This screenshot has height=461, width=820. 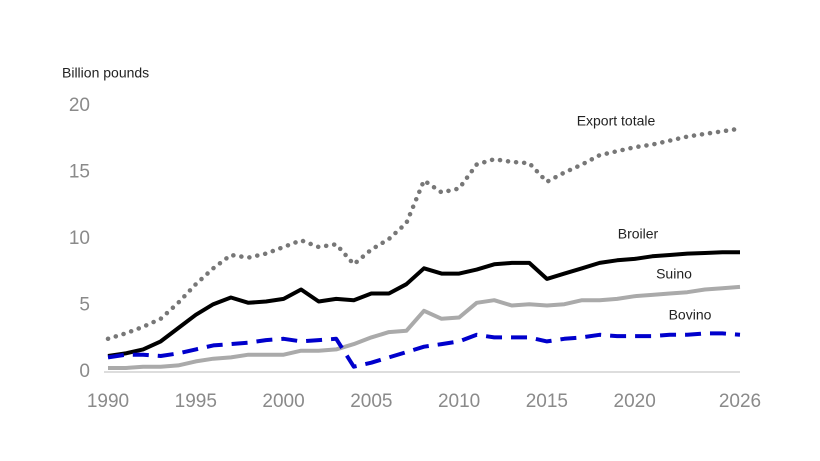 I want to click on y-tick-label: 10, so click(x=79, y=238).